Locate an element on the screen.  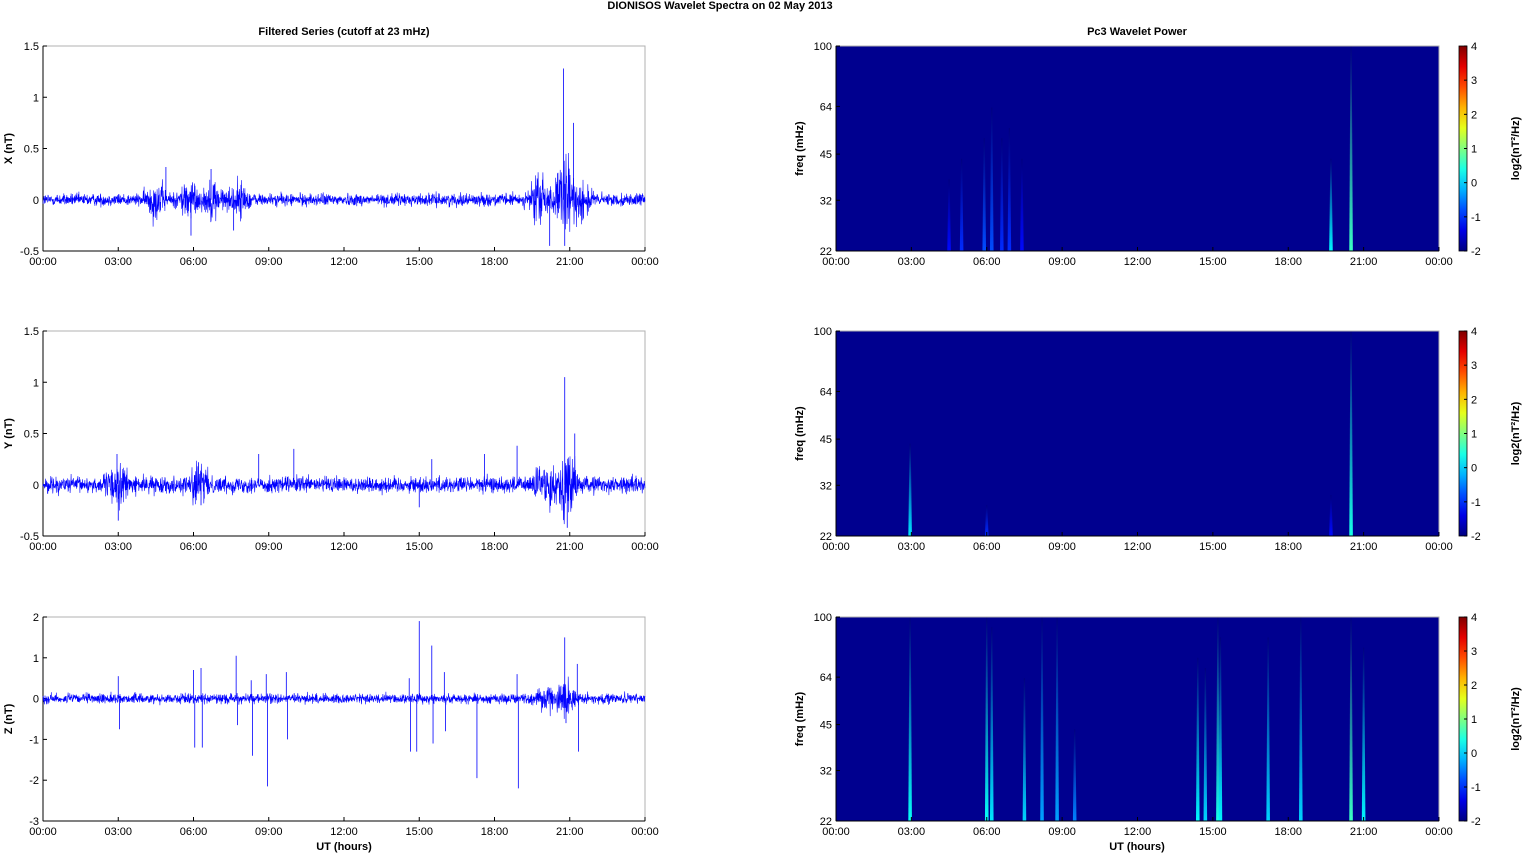
spectrum-xtick-label-0-7: 21:00 is located at coordinates (1364, 262).